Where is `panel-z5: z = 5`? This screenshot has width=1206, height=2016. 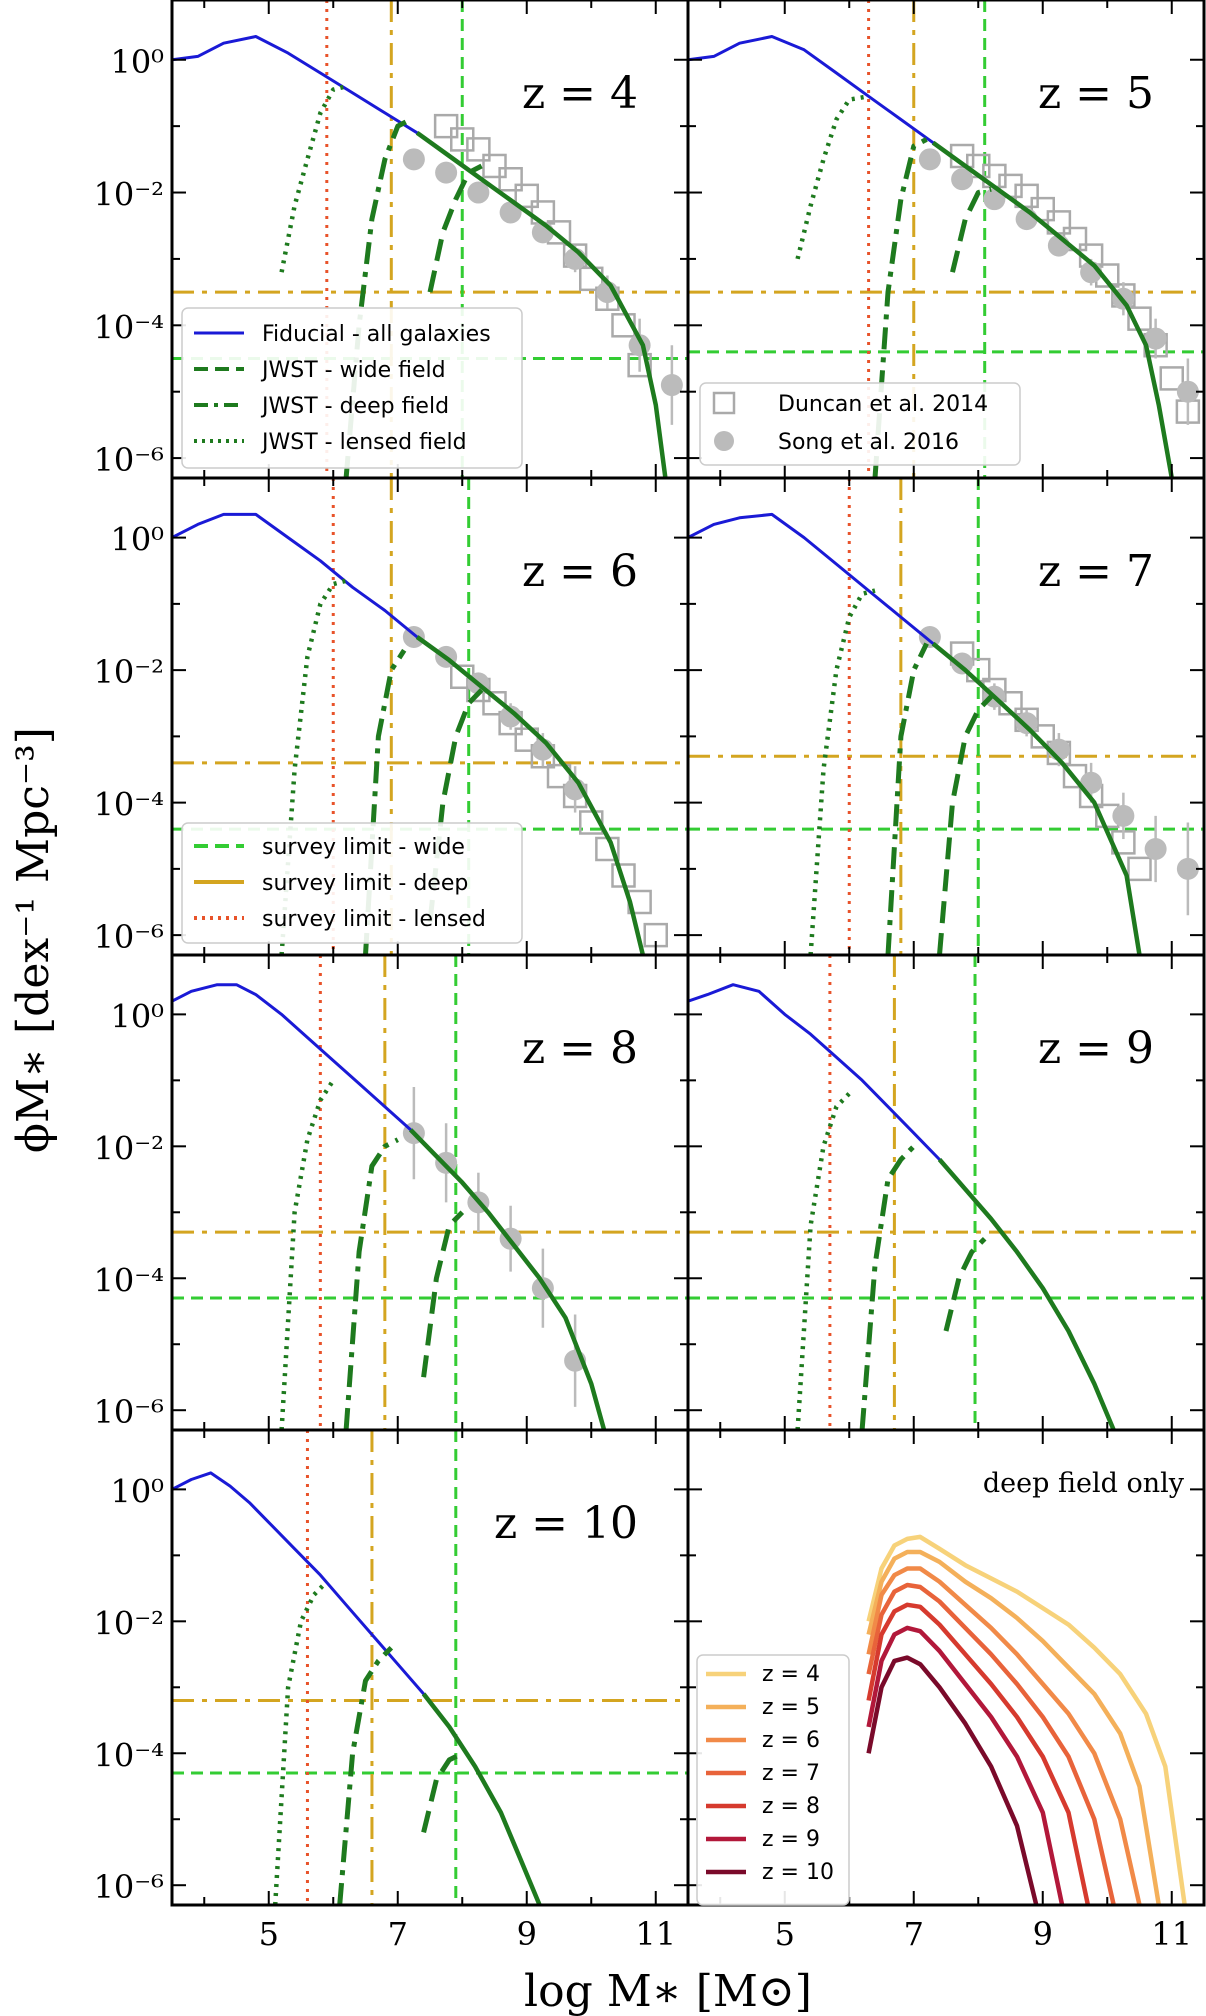
panel-z5: z = 5 is located at coordinates (946, 240).